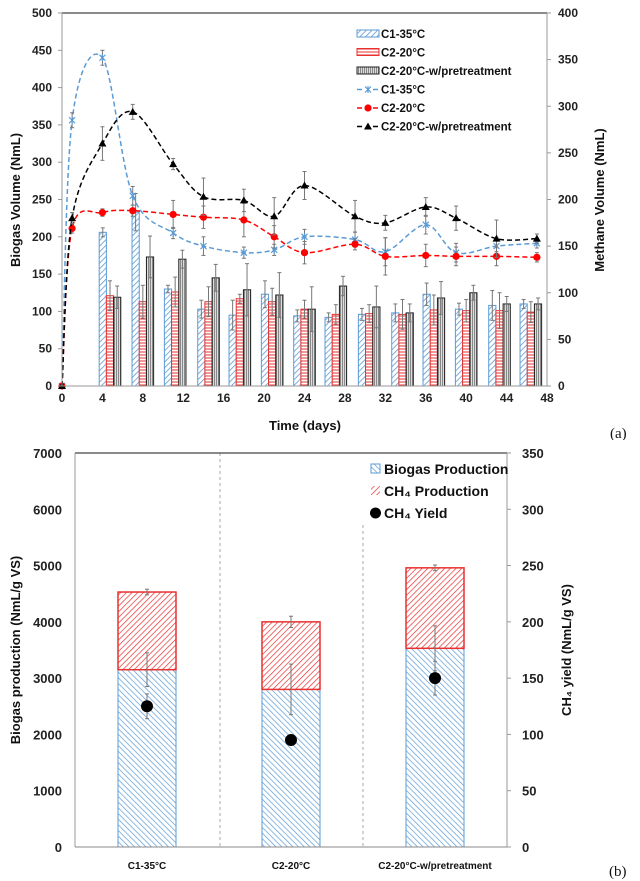 Image resolution: width=640 pixels, height=881 pixels. Describe the element at coordinates (47, 734) in the screenshot. I see `y-tick-label: 2000` at that location.